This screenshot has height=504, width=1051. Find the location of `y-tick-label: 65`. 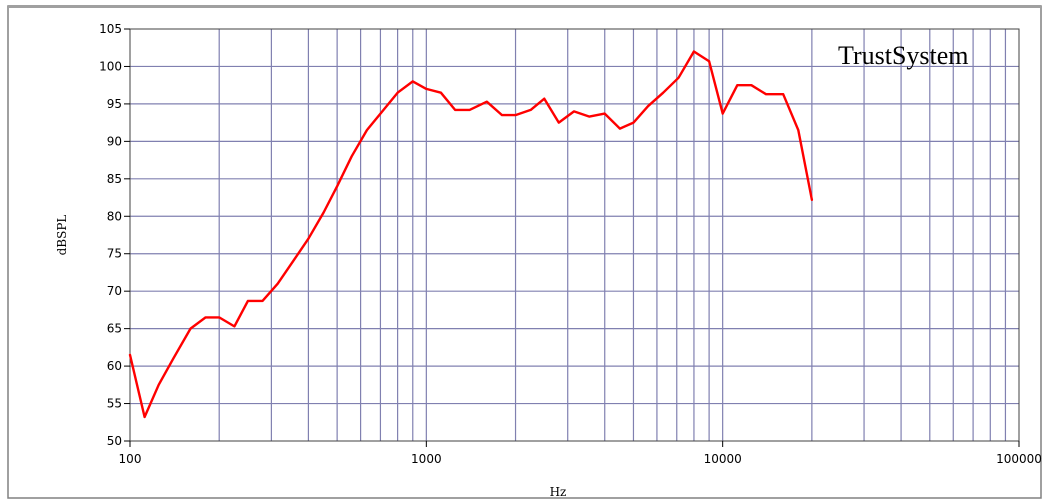

y-tick-label: 65 is located at coordinates (114, 329).